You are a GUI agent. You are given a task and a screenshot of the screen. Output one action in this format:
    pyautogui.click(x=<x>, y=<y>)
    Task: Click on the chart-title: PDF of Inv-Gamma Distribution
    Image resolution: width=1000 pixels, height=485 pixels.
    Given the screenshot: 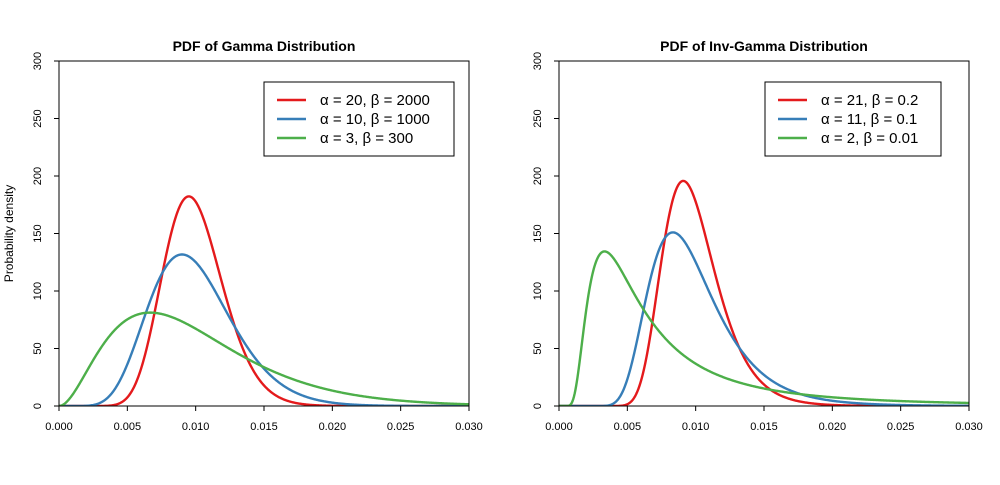 What is the action you would take?
    pyautogui.click(x=764, y=46)
    